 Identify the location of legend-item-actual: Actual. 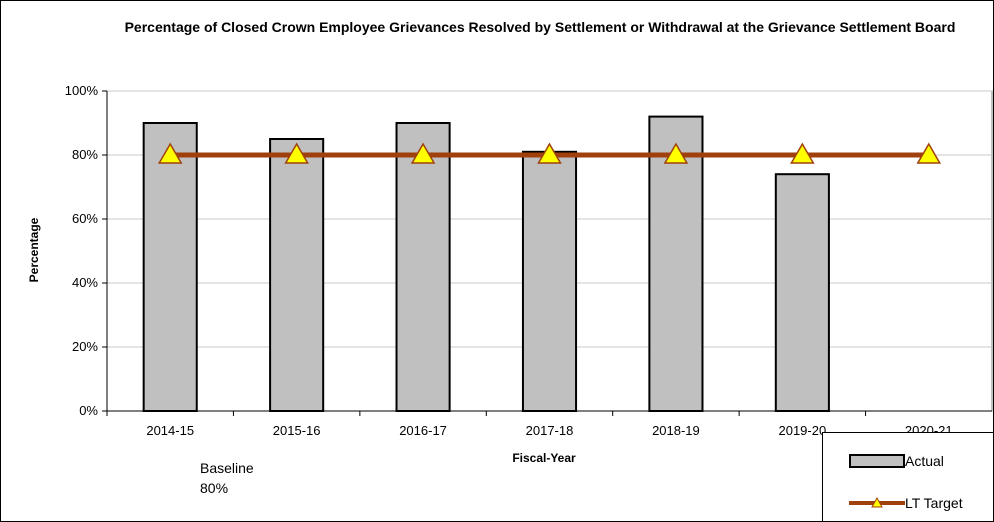
(896, 461).